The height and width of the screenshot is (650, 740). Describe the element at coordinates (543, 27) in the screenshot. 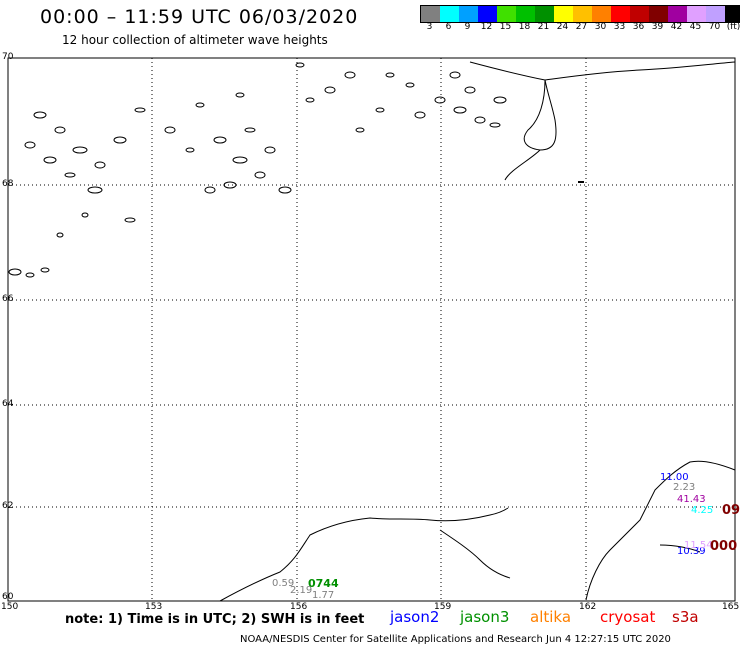

I see `legend-label: 21` at that location.